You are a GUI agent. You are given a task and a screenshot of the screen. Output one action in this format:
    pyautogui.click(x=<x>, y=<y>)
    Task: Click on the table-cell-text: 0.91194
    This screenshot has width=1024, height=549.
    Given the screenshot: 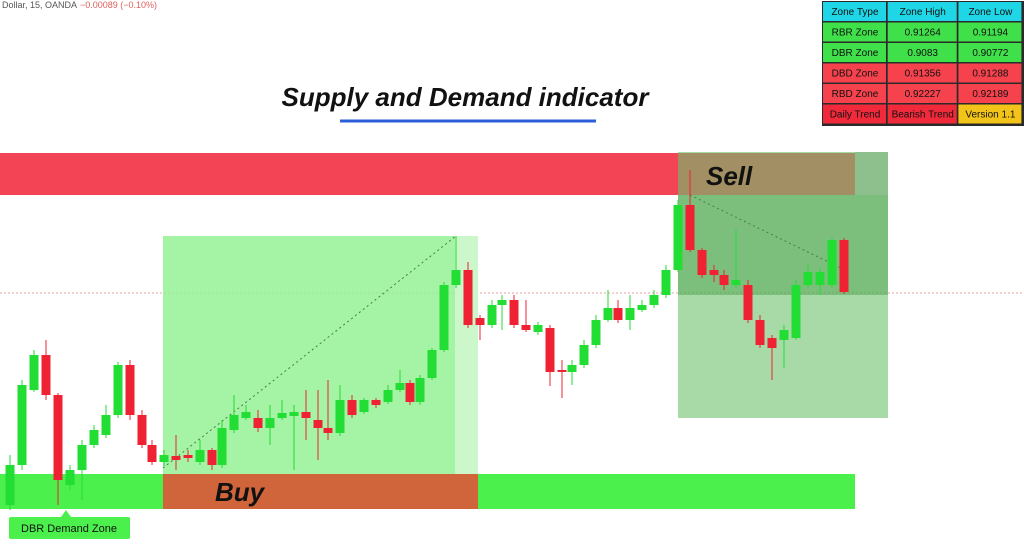 What is the action you would take?
    pyautogui.click(x=991, y=32)
    